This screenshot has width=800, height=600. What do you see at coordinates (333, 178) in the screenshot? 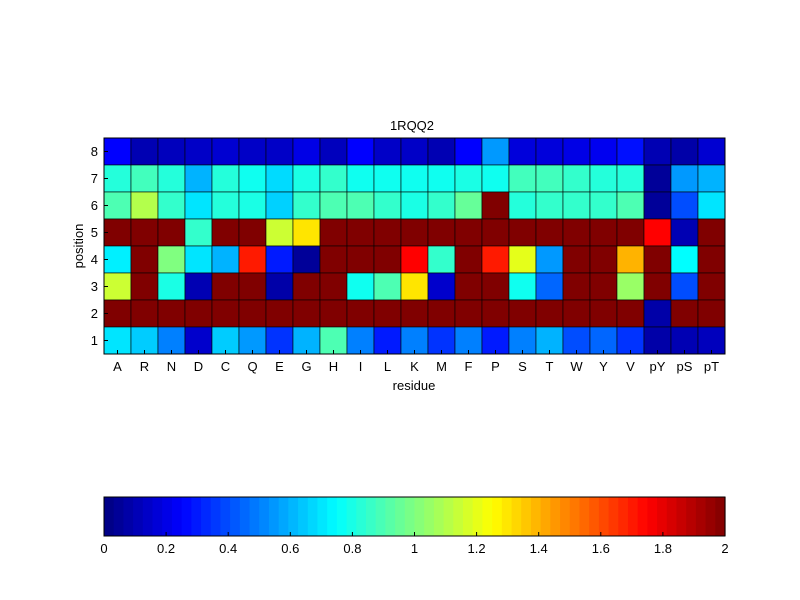
I see `heatmap-cell-H-pos7` at bounding box center [333, 178].